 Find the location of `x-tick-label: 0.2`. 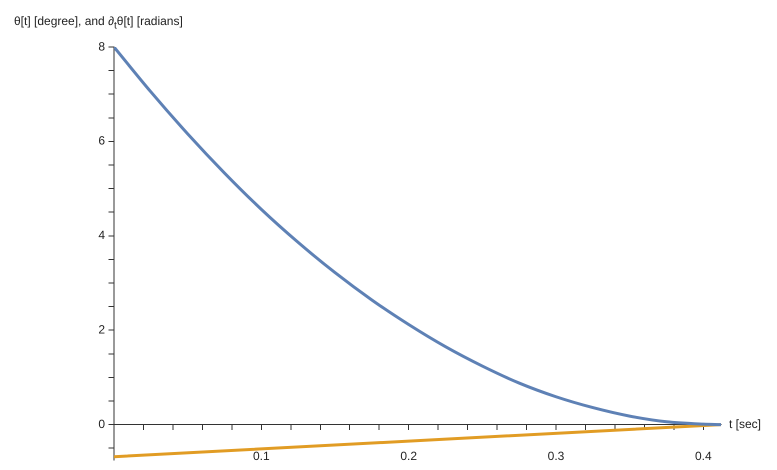

x-tick-label: 0.2 is located at coordinates (409, 456).